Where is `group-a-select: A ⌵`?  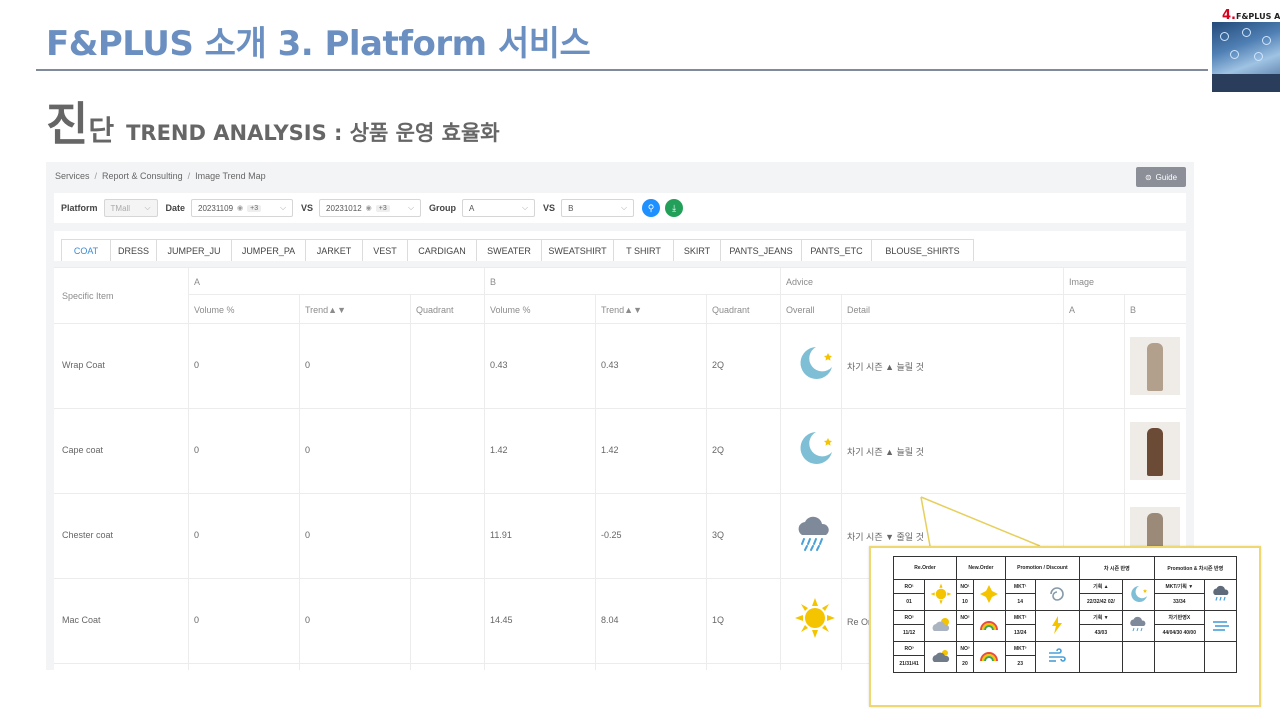 group-a-select: A ⌵ is located at coordinates (499, 208).